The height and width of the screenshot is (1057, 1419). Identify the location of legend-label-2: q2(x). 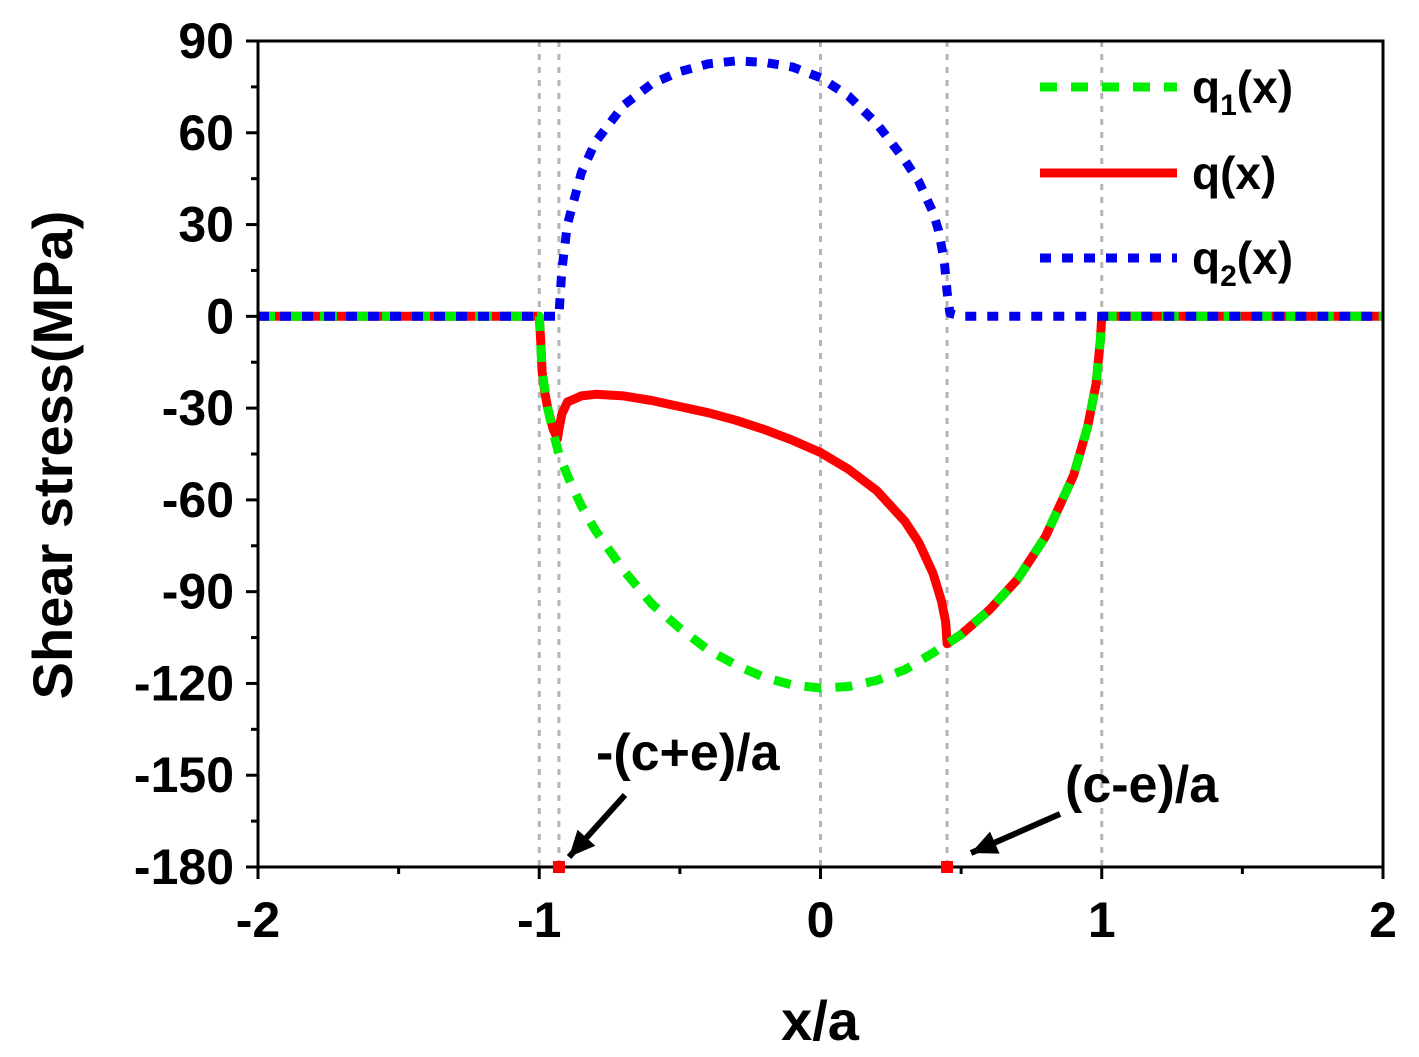
(1242, 262).